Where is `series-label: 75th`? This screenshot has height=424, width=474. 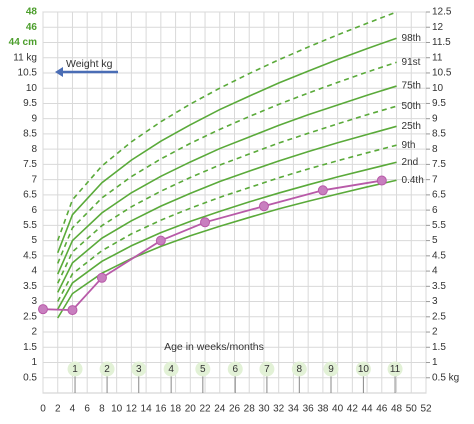
series-label: 75th is located at coordinates (411, 86).